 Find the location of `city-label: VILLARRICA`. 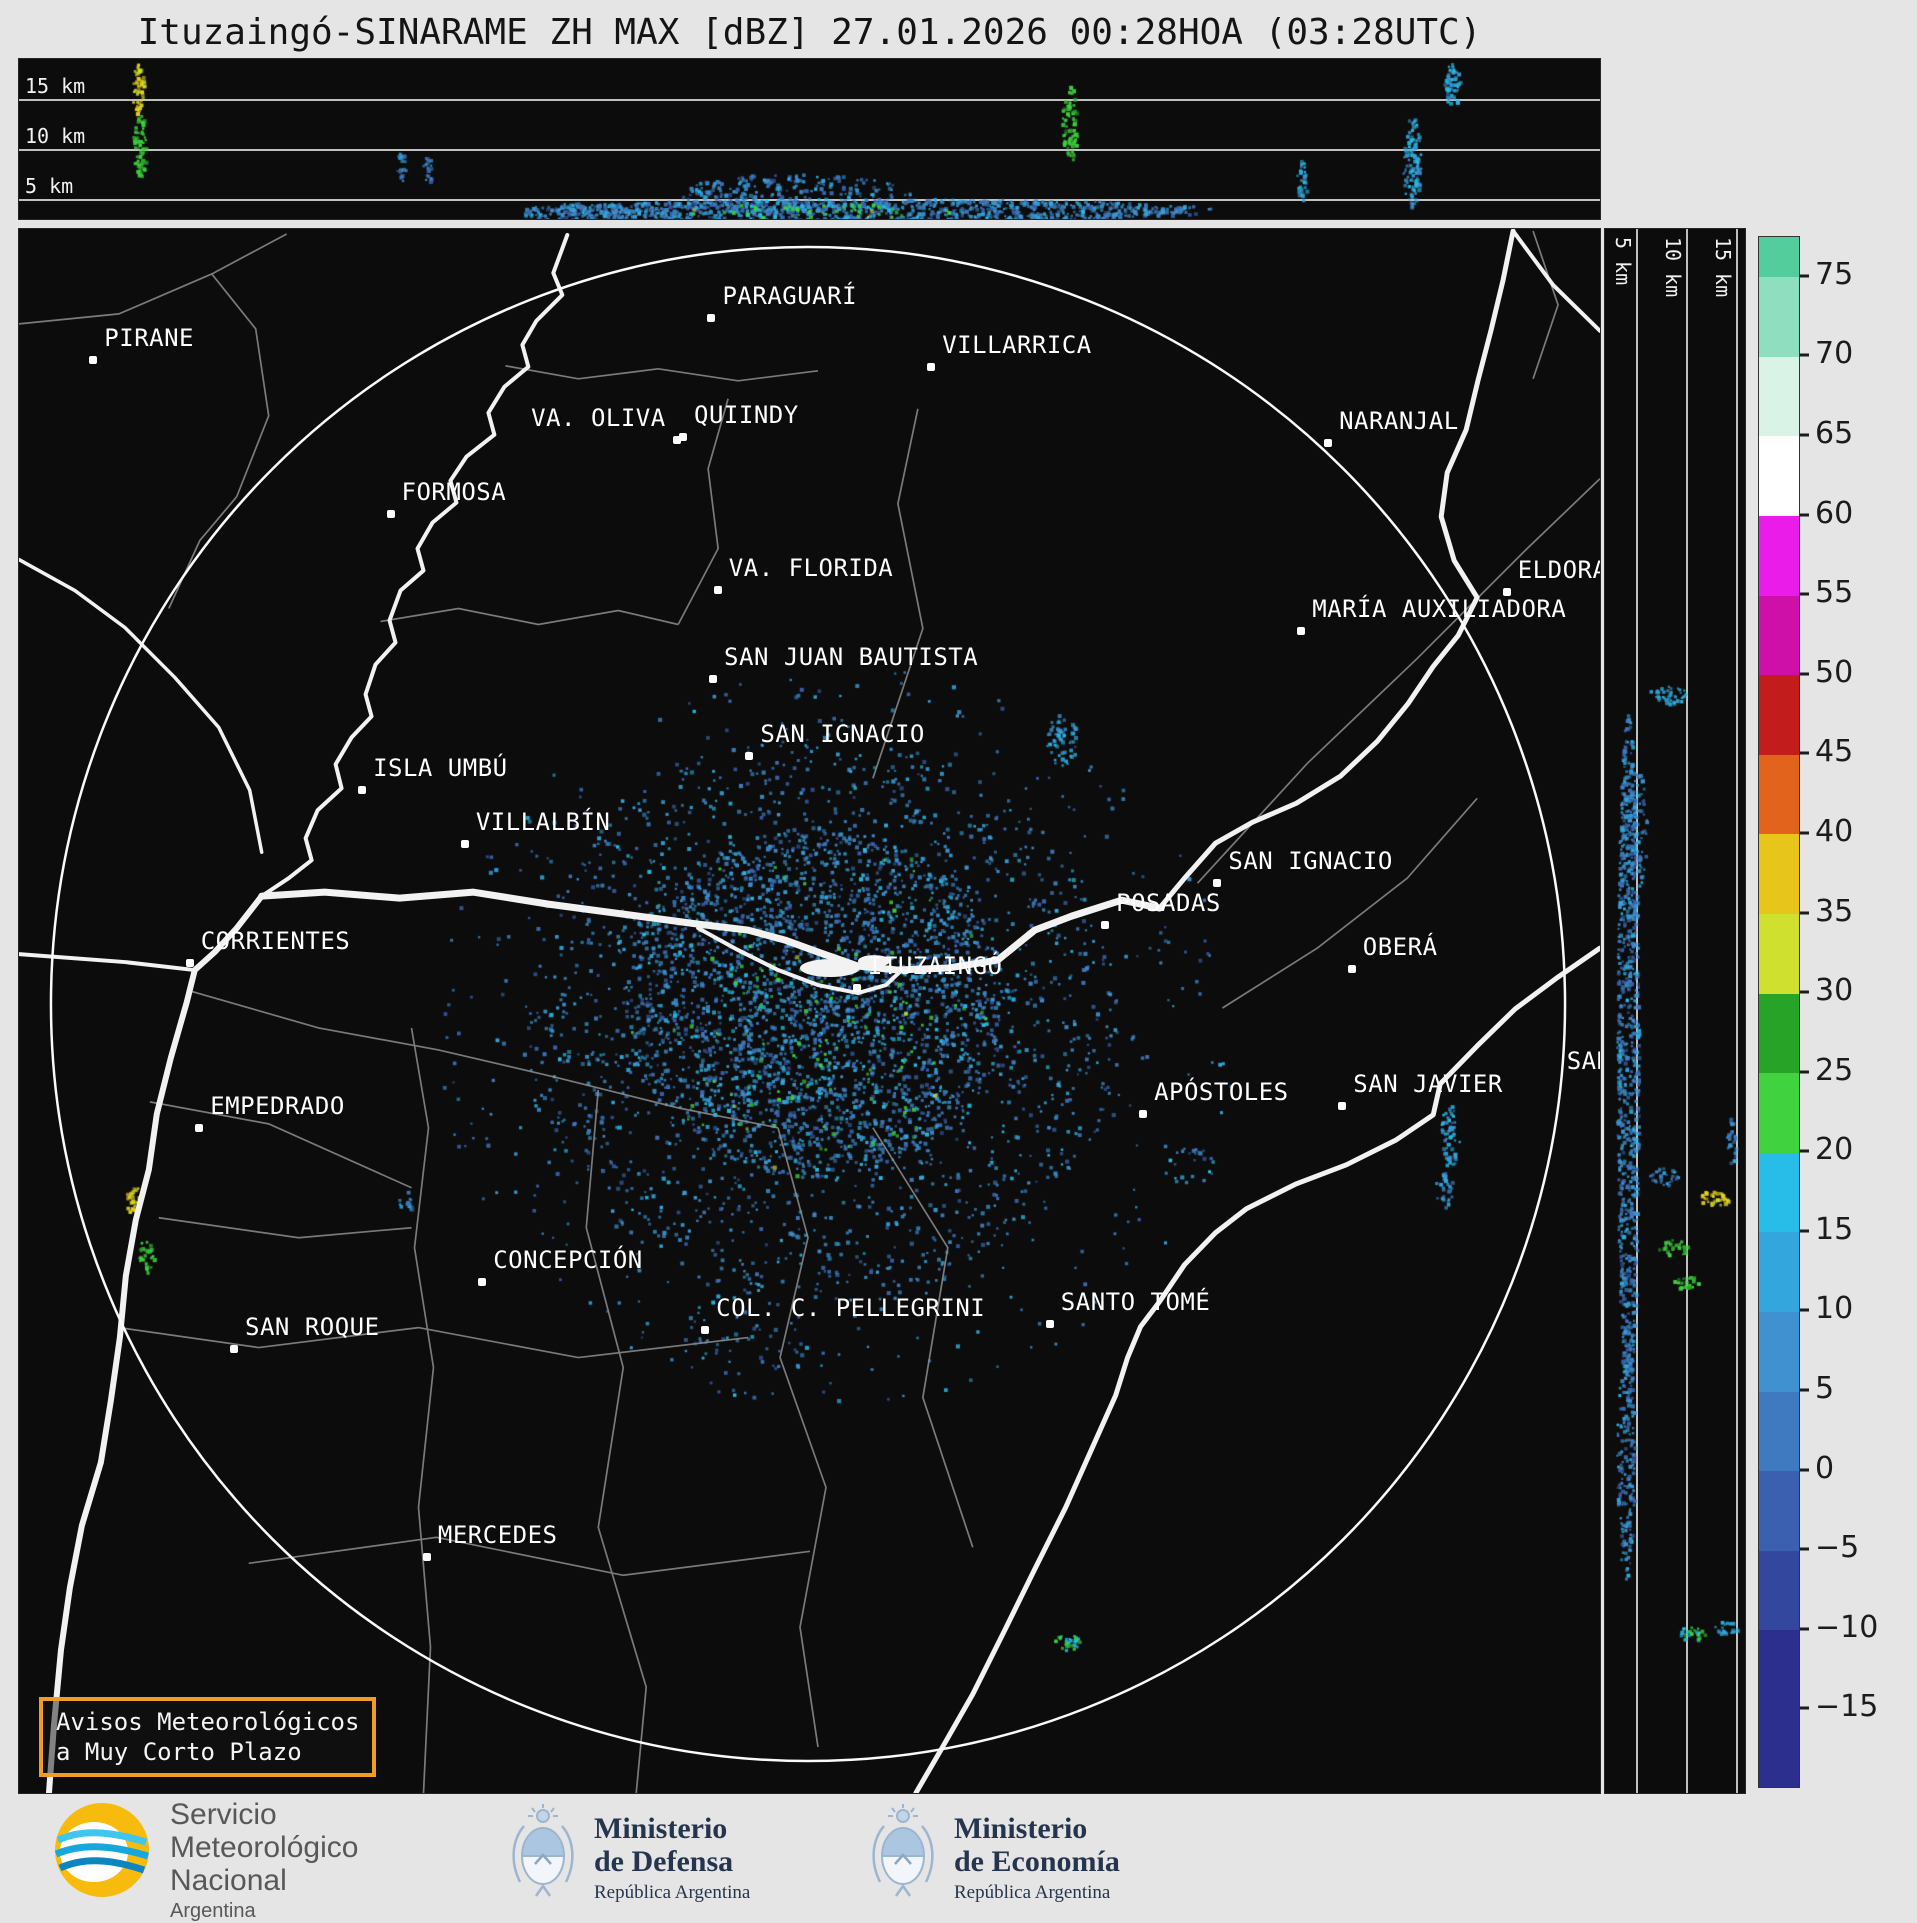

city-label: VILLARRICA is located at coordinates (1017, 344).